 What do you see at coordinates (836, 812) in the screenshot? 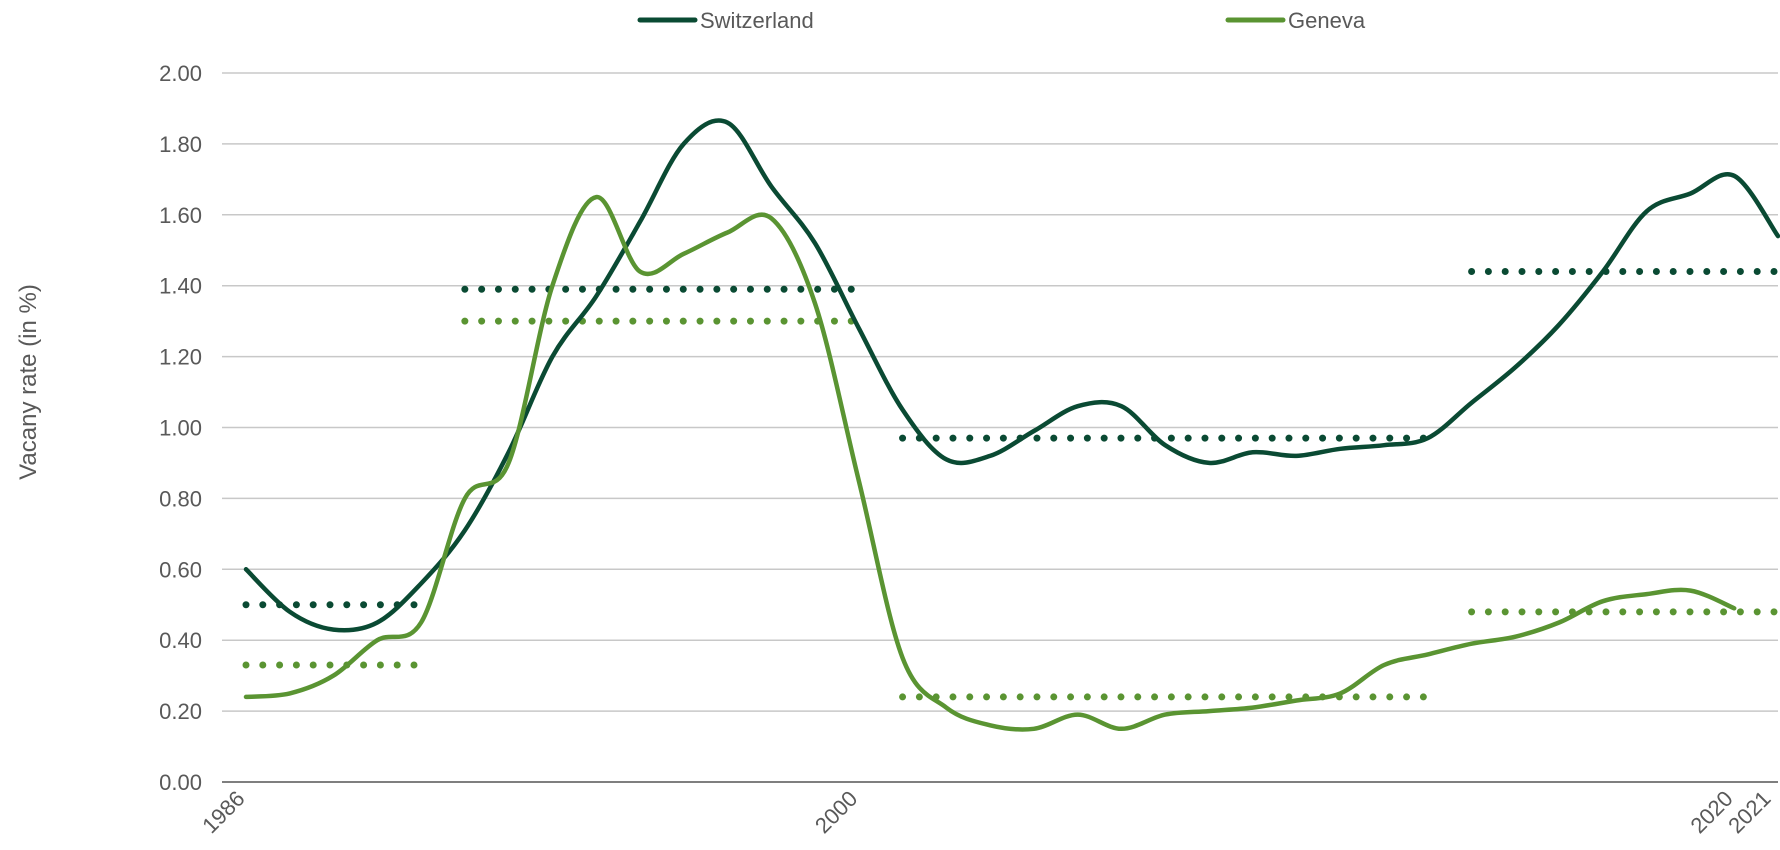
I see `x-tick-label: 2000` at bounding box center [836, 812].